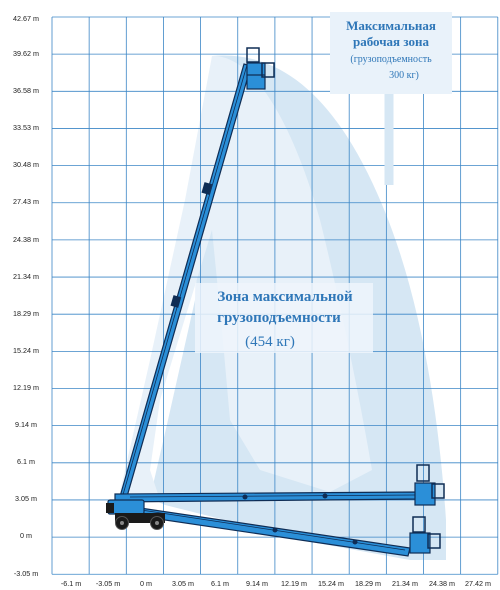 This screenshot has height=590, width=500. Describe the element at coordinates (26, 201) in the screenshot. I see `y-tick-label: 27.43 m` at that location.